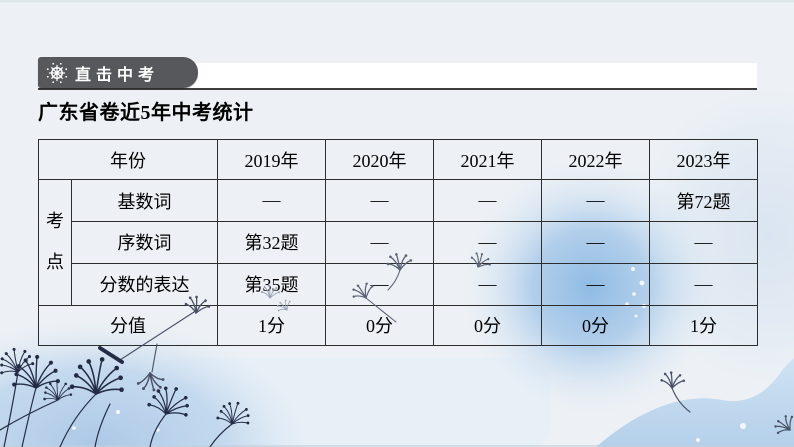  What do you see at coordinates (487, 159) in the screenshot?
I see `year-header-2021: 2021年` at bounding box center [487, 159].